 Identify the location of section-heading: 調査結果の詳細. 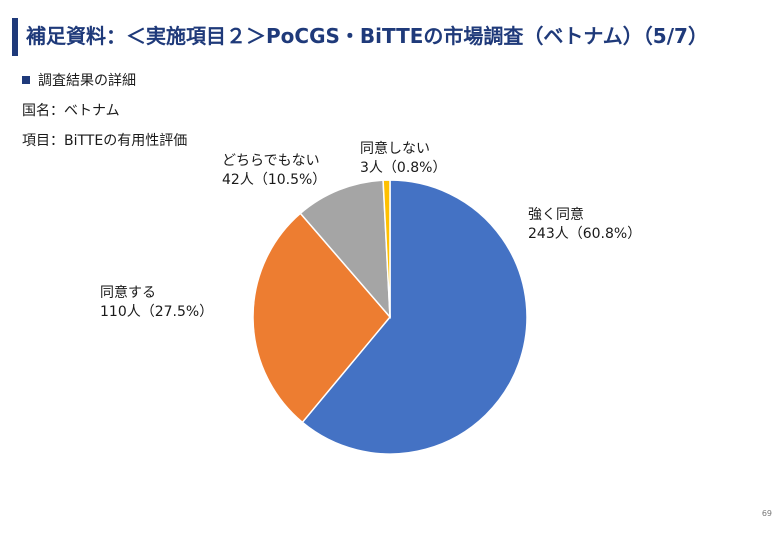
(79, 80).